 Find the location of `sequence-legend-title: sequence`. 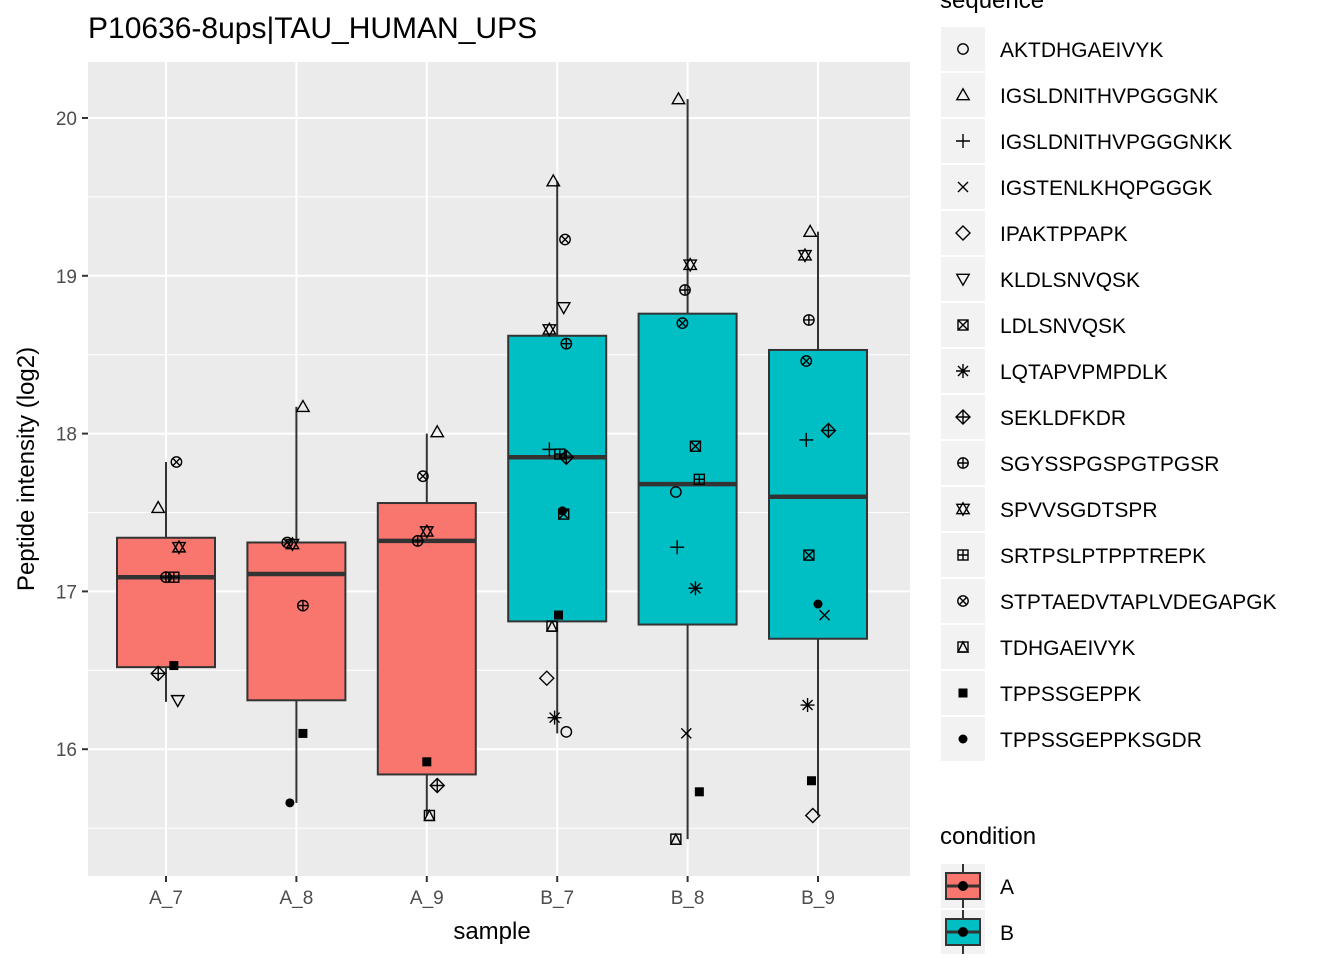

sequence-legend-title: sequence is located at coordinates (992, 7).